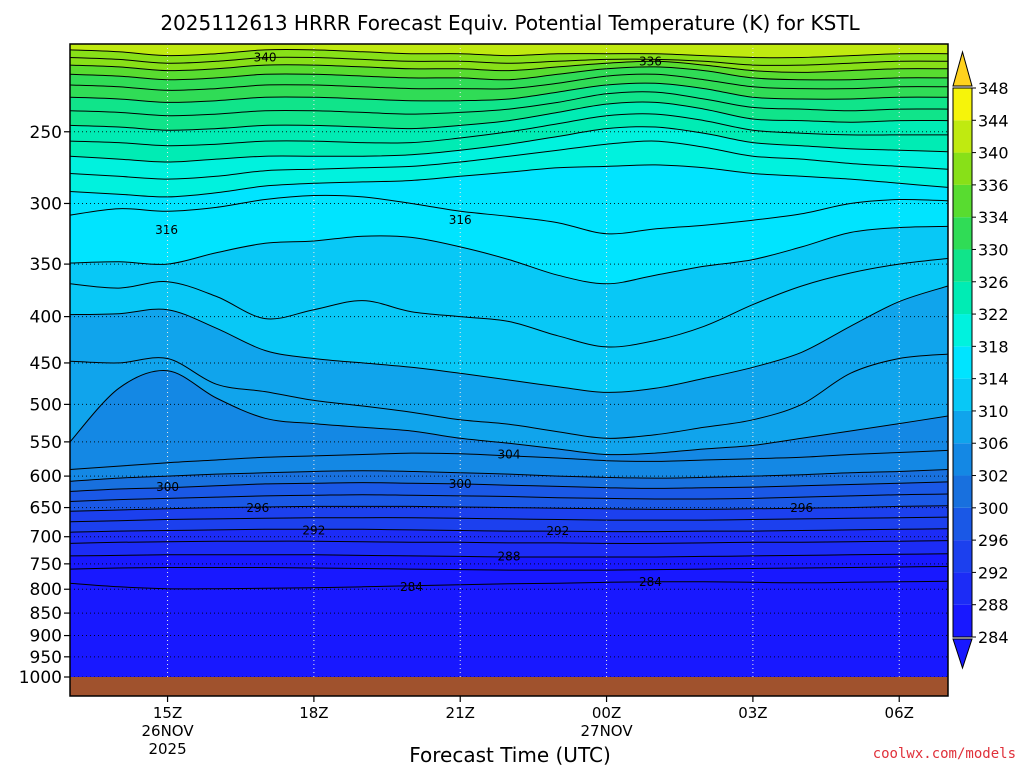 Image resolution: width=1024 pixels, height=768 pixels. What do you see at coordinates (46, 265) in the screenshot?
I see `y-tick-label-350: 350` at bounding box center [46, 265].